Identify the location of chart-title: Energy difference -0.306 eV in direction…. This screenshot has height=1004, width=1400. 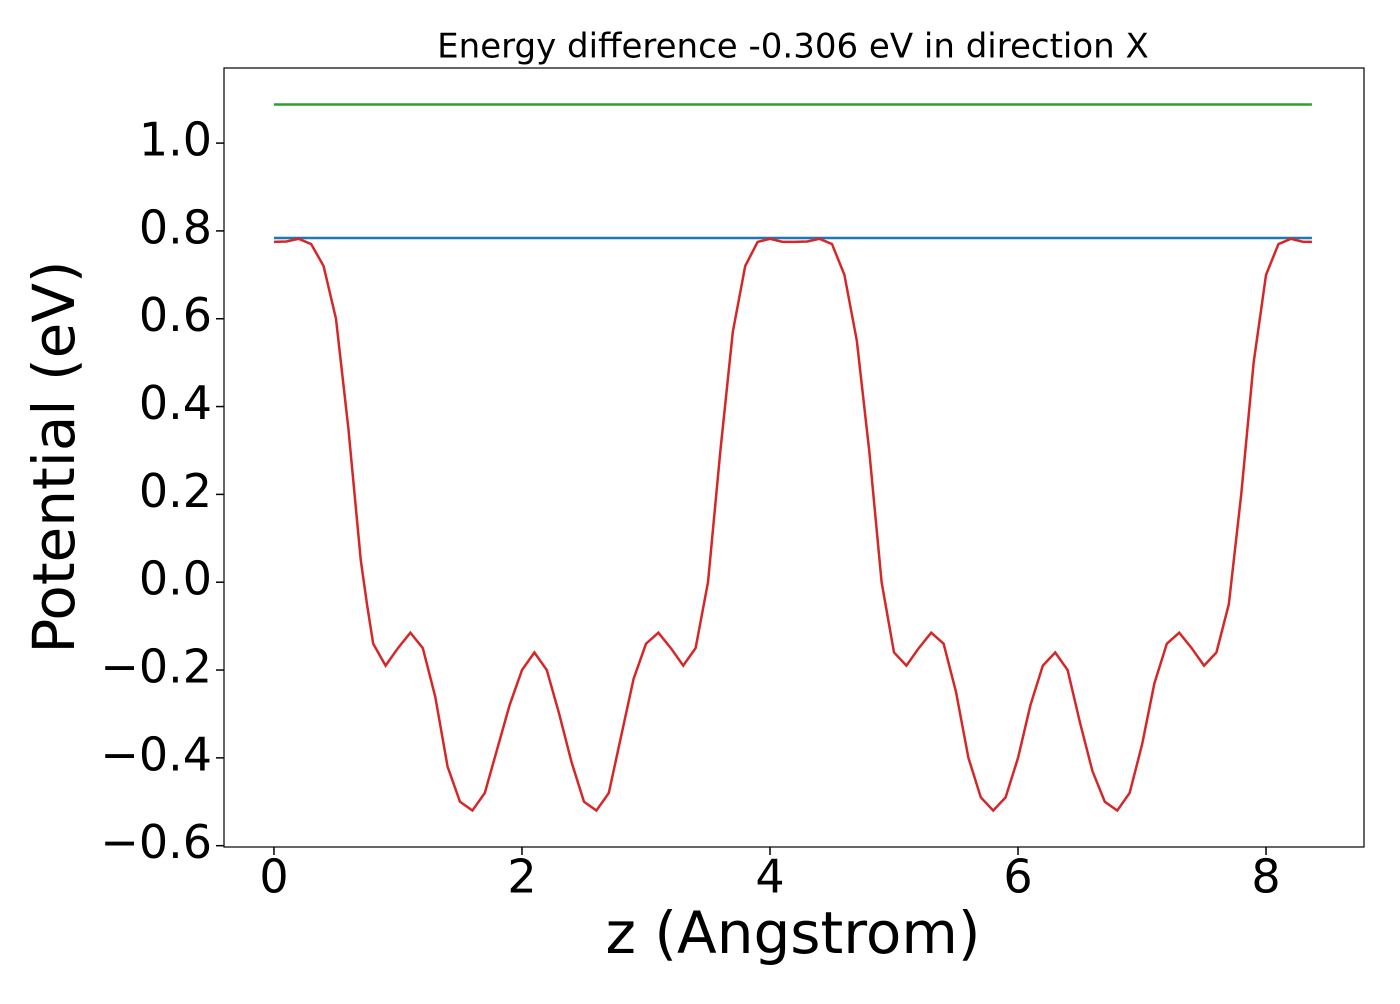
(793, 47).